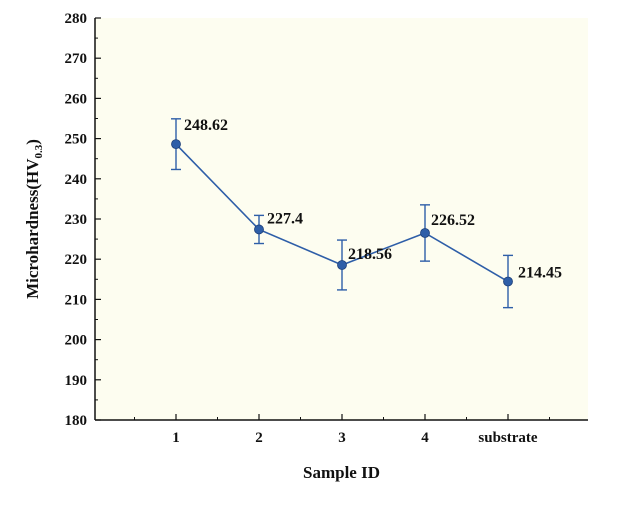  I want to click on y-tick-label: 230, so click(76, 220).